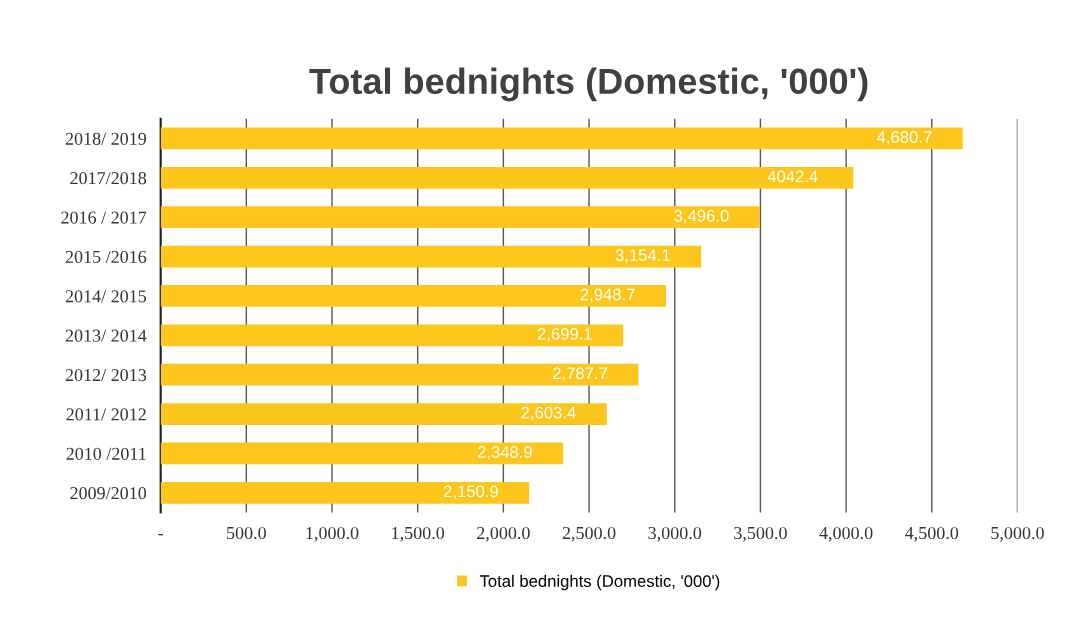  What do you see at coordinates (106, 335) in the screenshot?
I see `y-tick-label: 2013/ 2014` at bounding box center [106, 335].